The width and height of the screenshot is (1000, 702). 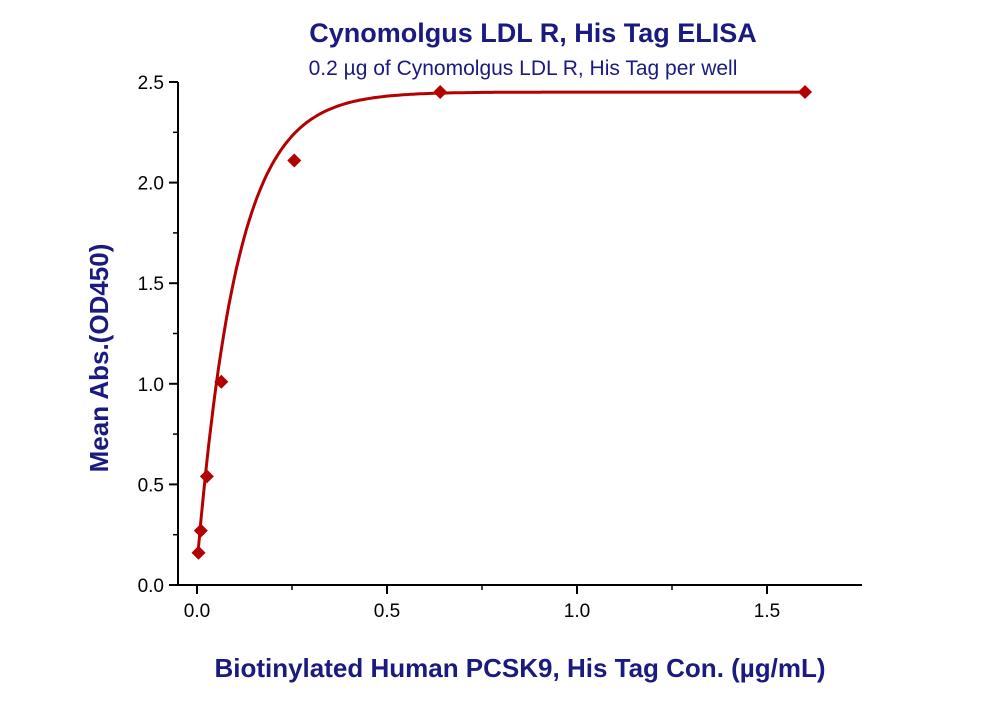 What do you see at coordinates (151, 284) in the screenshot?
I see `y-tick-label: 1.5` at bounding box center [151, 284].